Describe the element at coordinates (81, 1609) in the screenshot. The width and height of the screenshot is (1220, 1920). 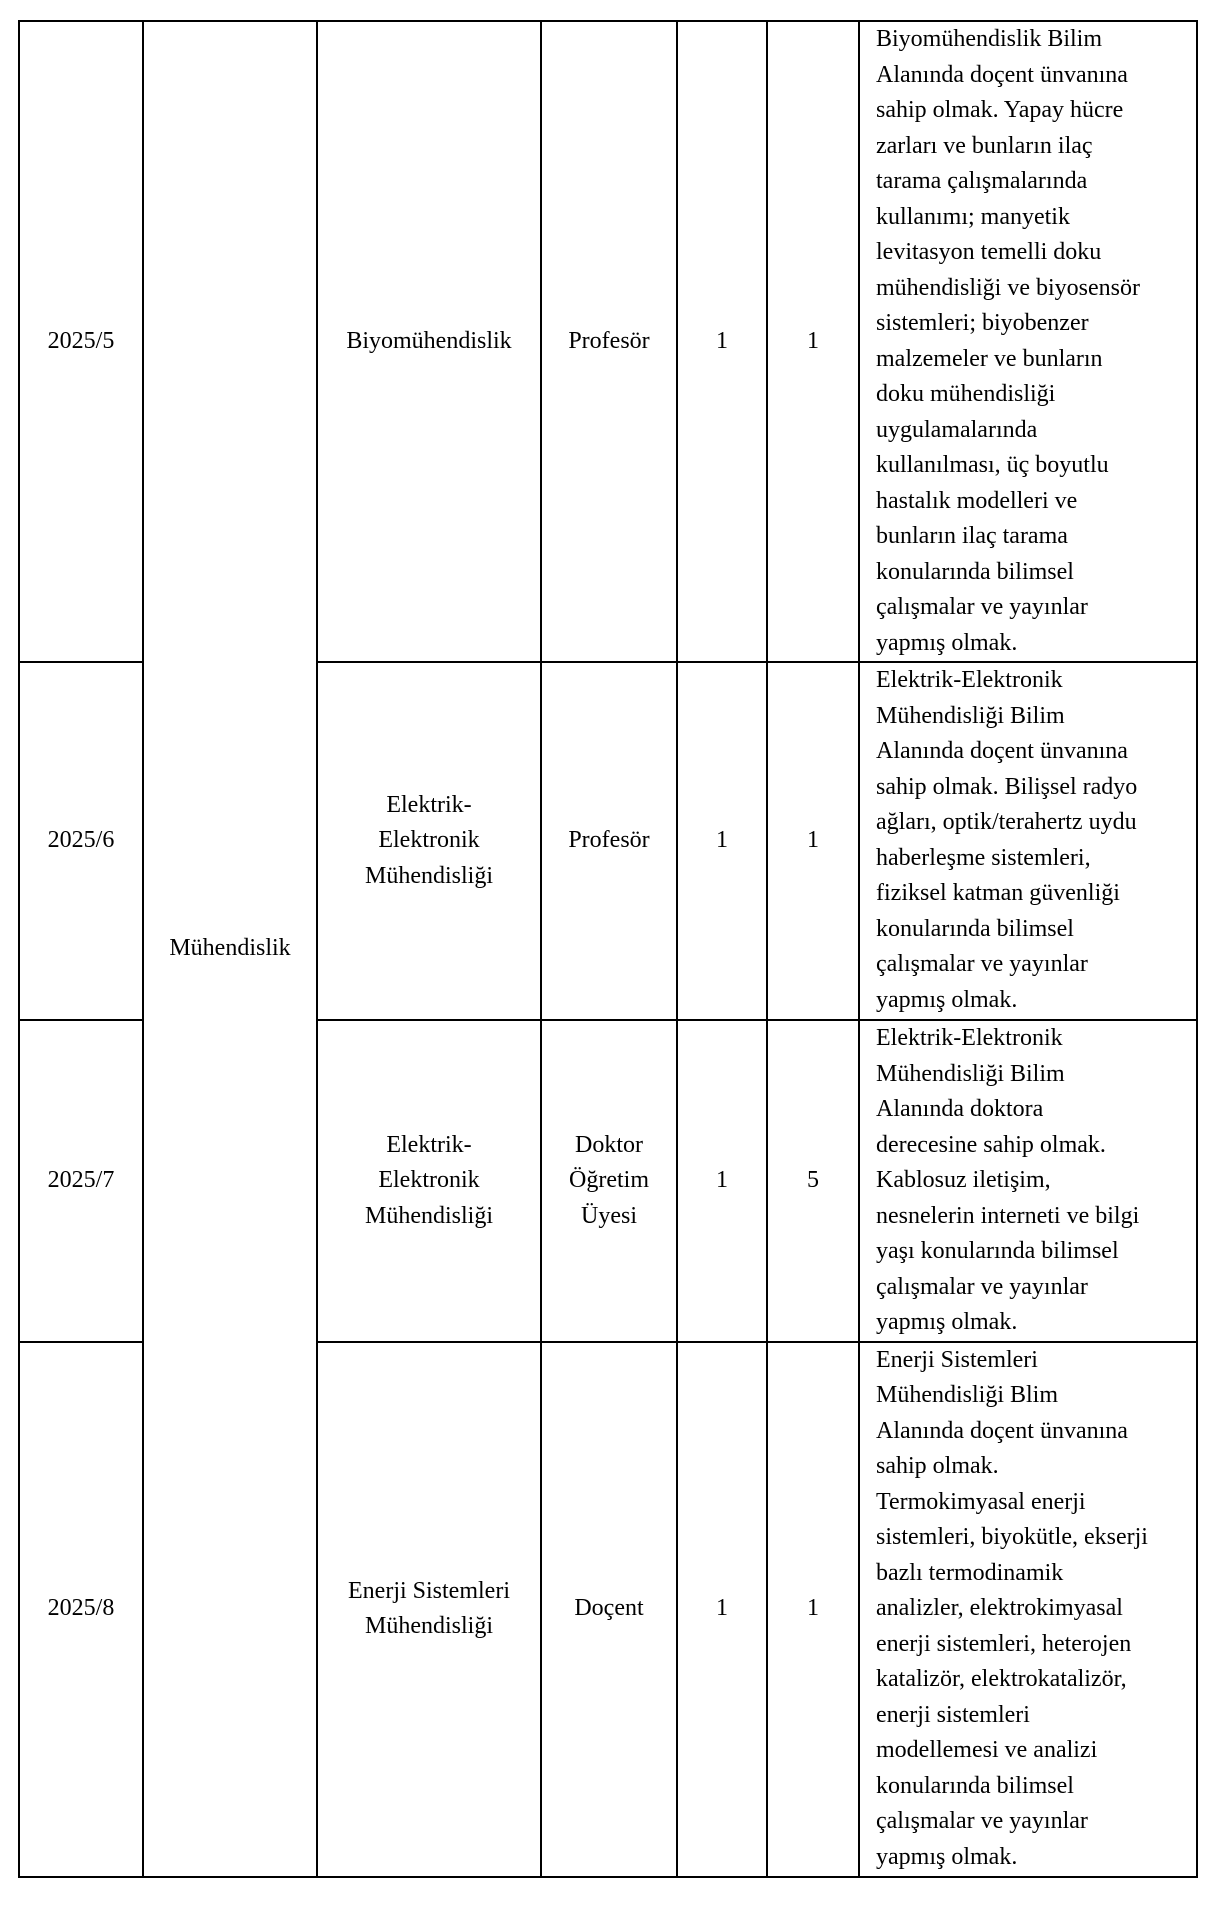
I see `position-code: 2025/8` at that location.